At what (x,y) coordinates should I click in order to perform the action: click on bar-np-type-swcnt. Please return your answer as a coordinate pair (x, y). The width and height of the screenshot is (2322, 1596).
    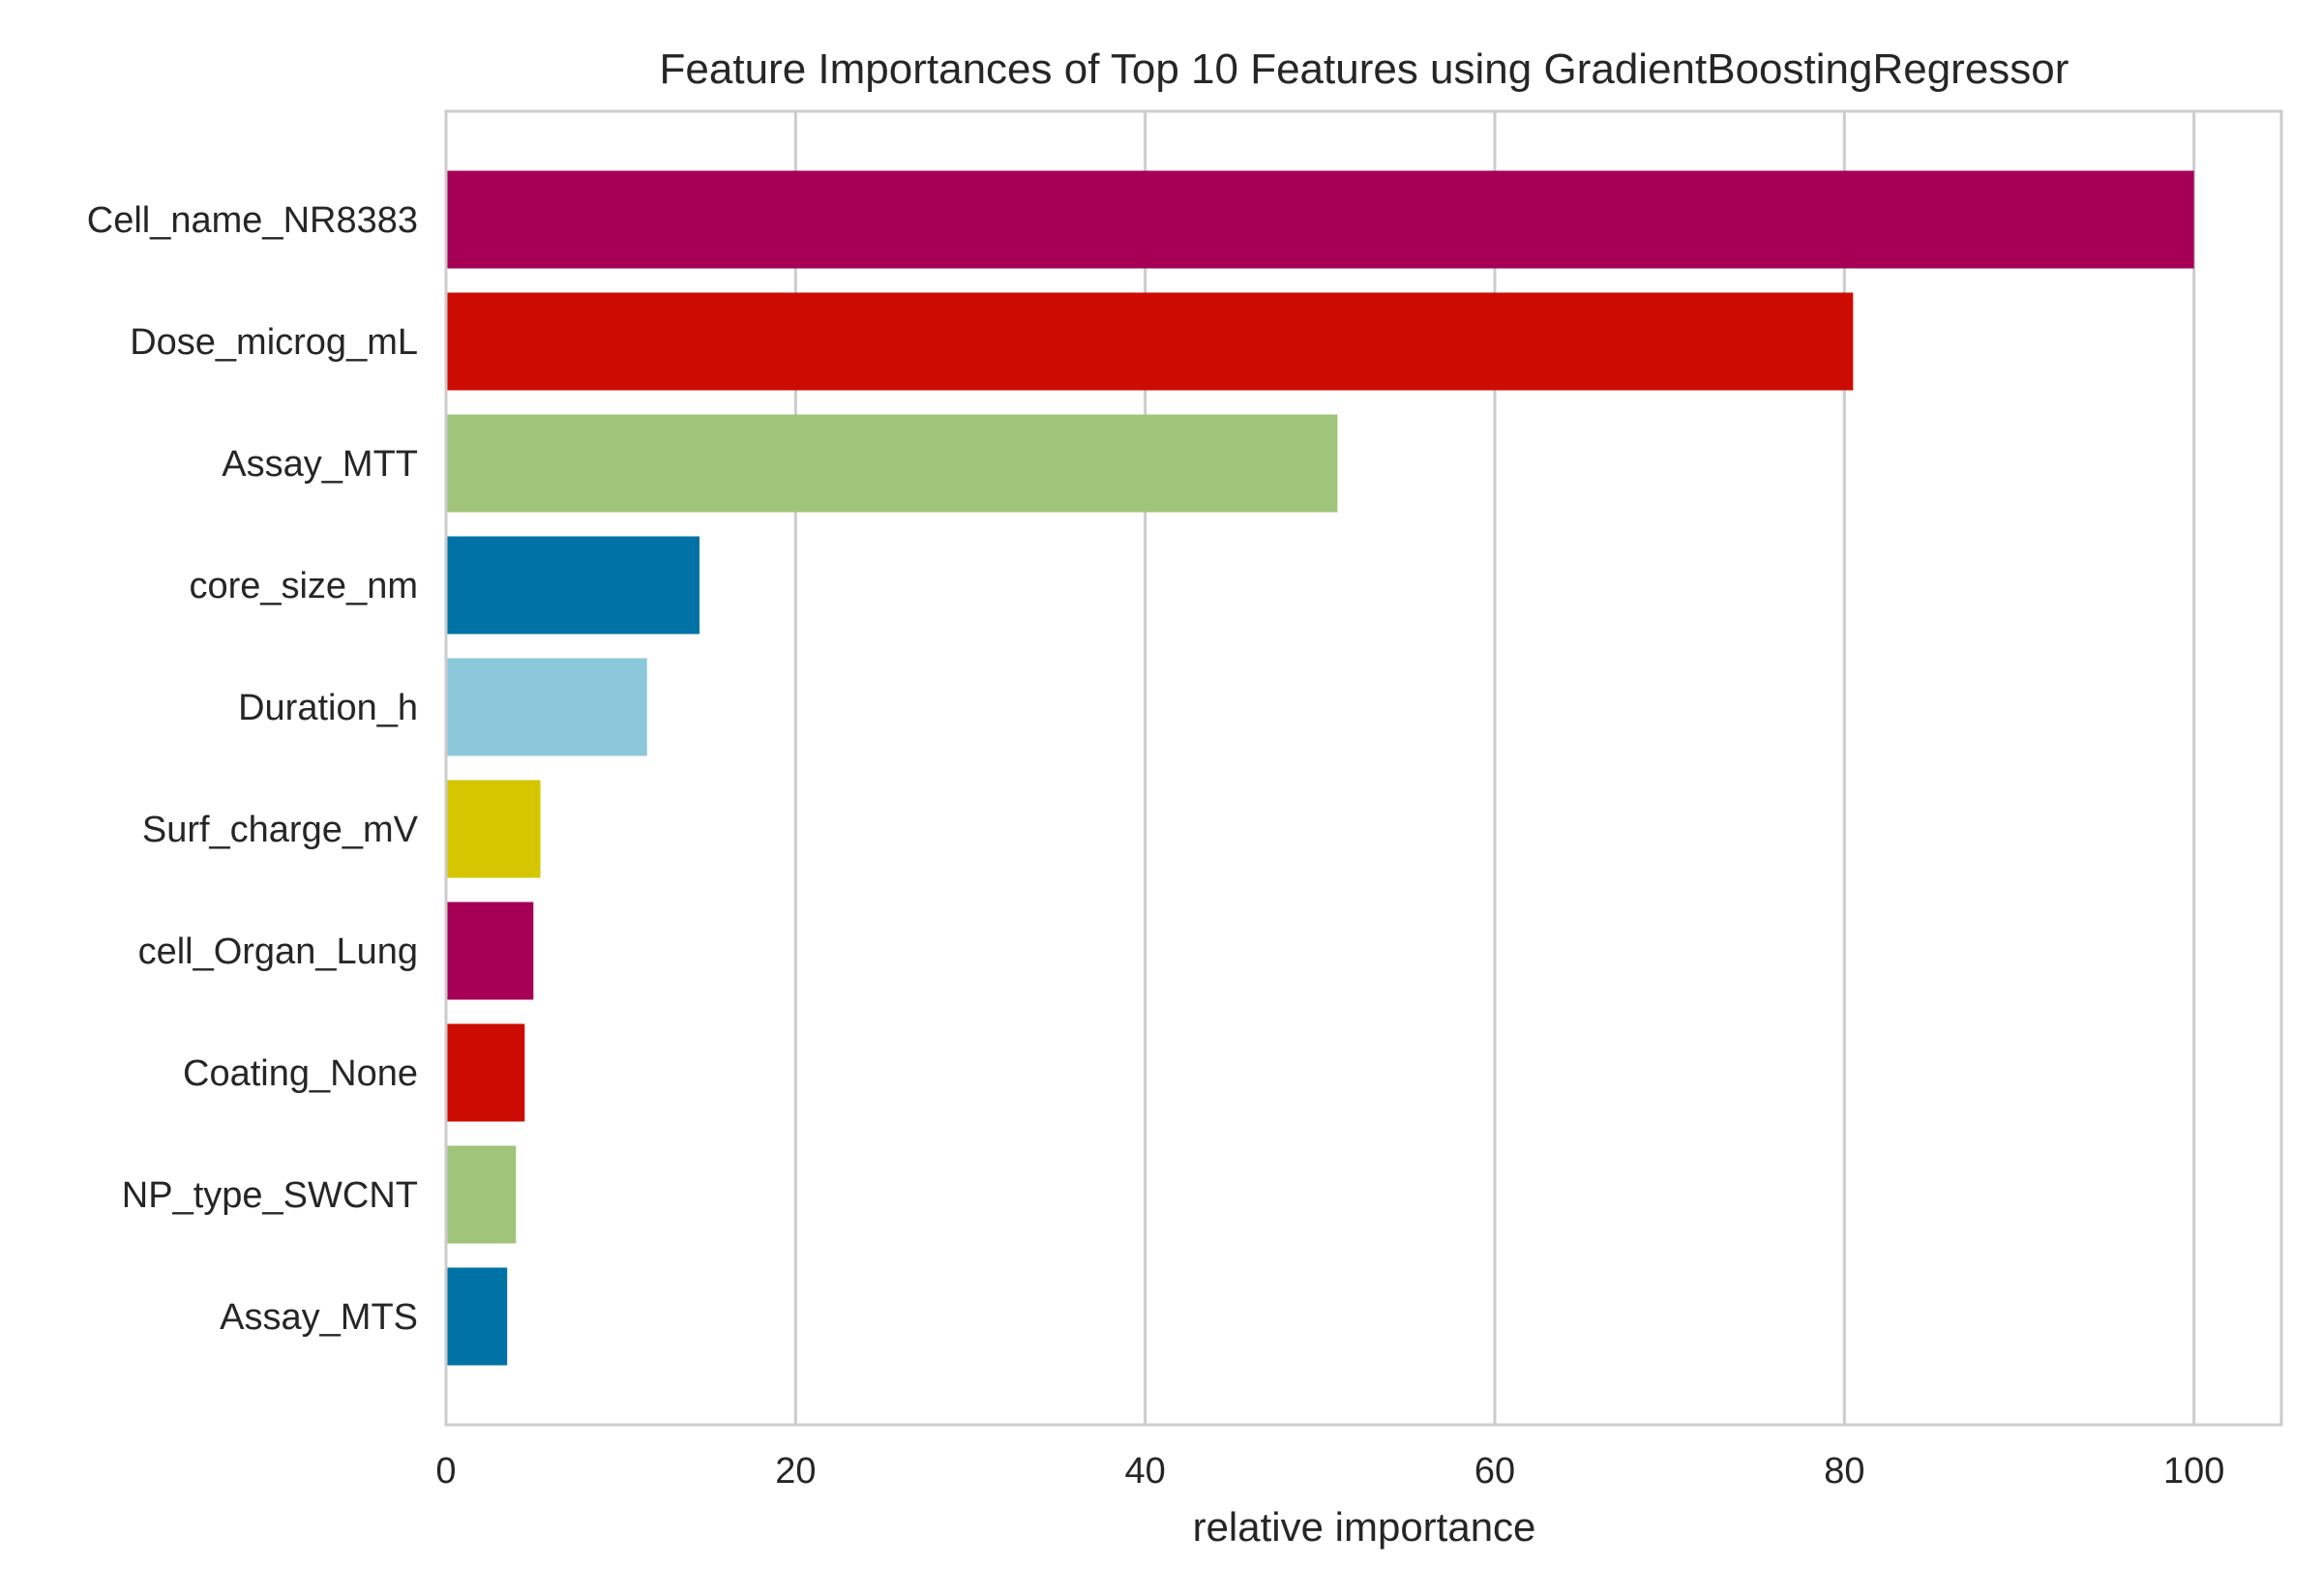
    Looking at the image, I should click on (482, 1194).